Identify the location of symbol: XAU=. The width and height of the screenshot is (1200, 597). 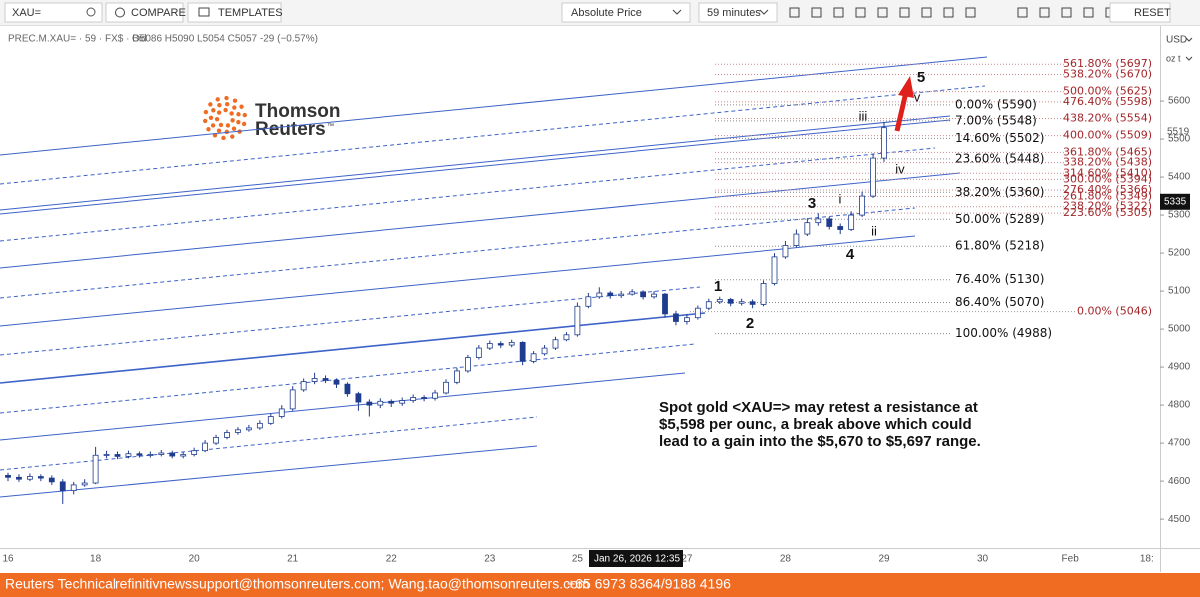
(26, 13).